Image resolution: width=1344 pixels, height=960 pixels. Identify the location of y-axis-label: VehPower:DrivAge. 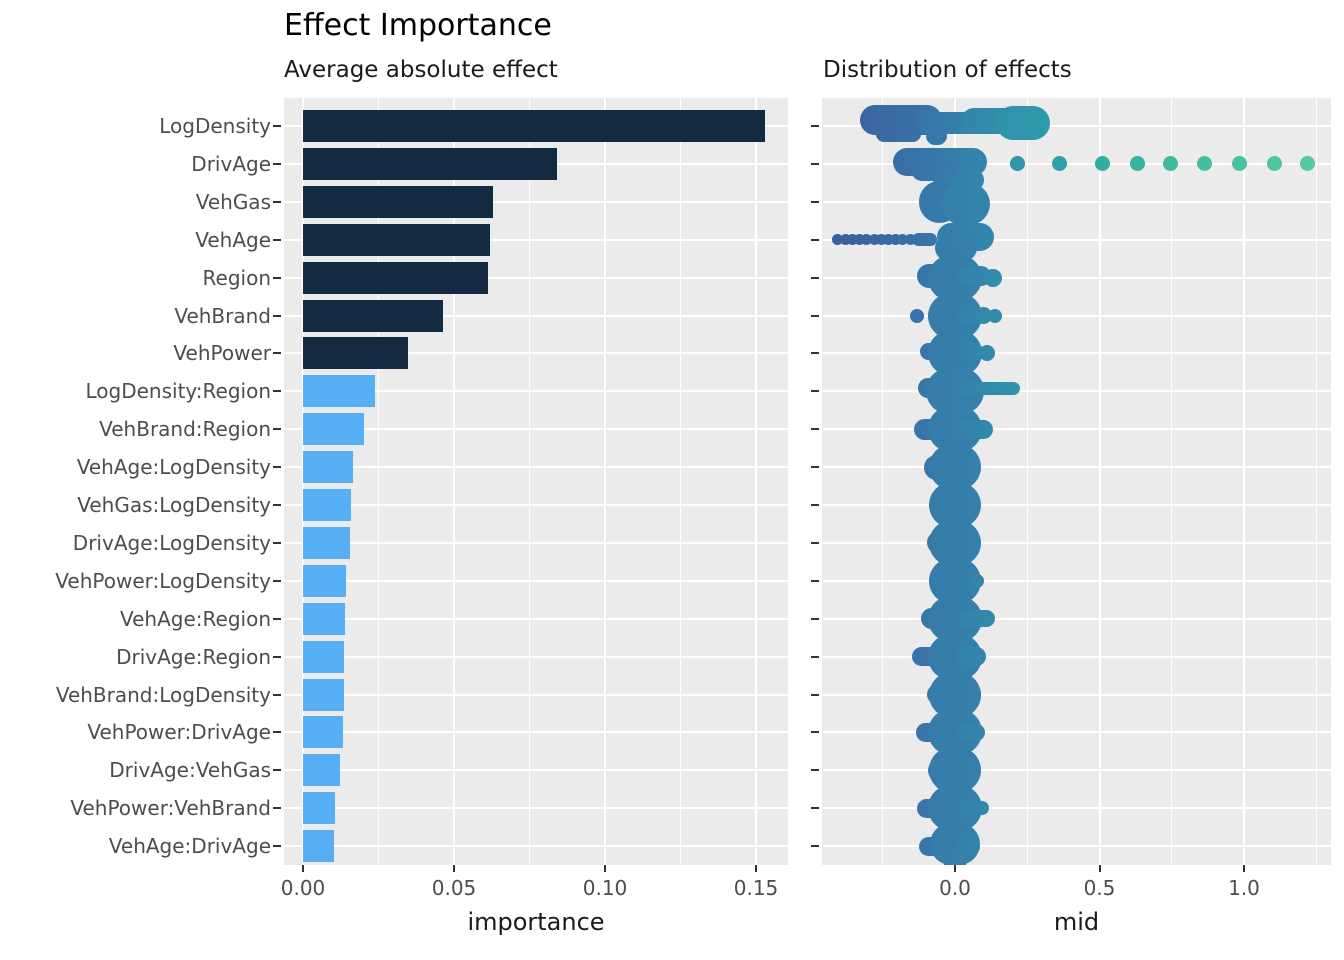
(179, 732).